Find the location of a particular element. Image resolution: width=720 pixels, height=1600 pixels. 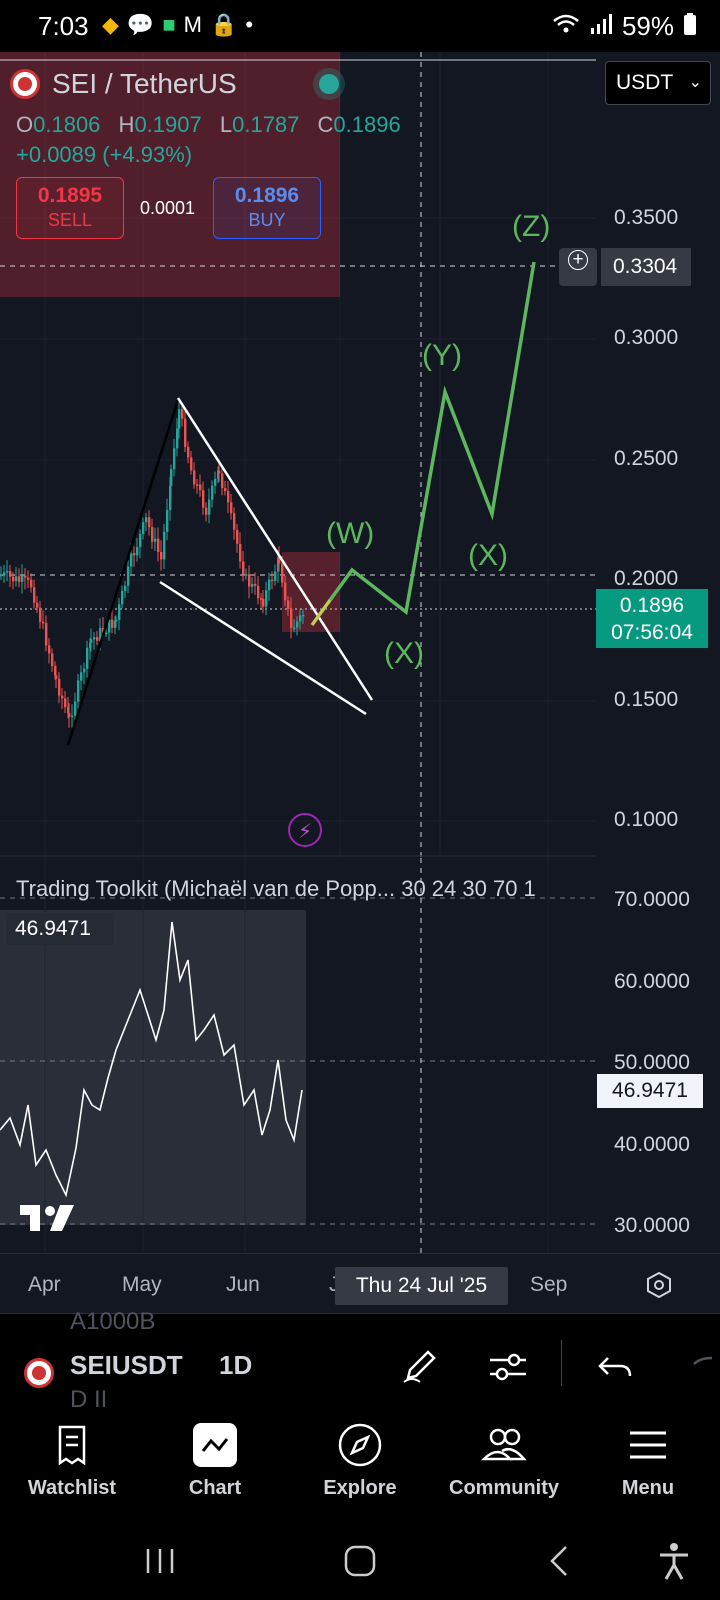

tab-community: Community is located at coordinates (504, 1460).